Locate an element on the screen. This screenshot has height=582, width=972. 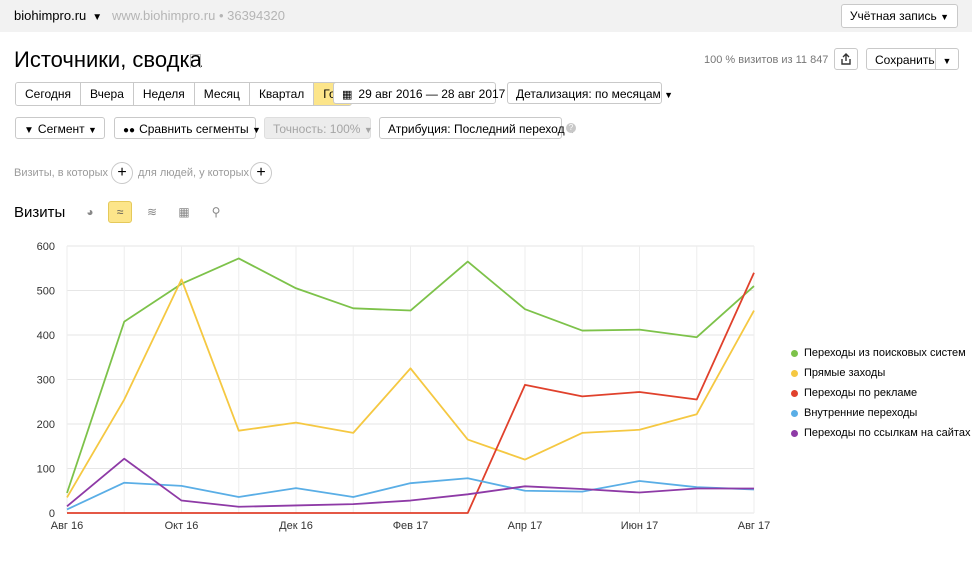
attribution-label: Атрибуция: Последний переход is located at coordinates (476, 129).